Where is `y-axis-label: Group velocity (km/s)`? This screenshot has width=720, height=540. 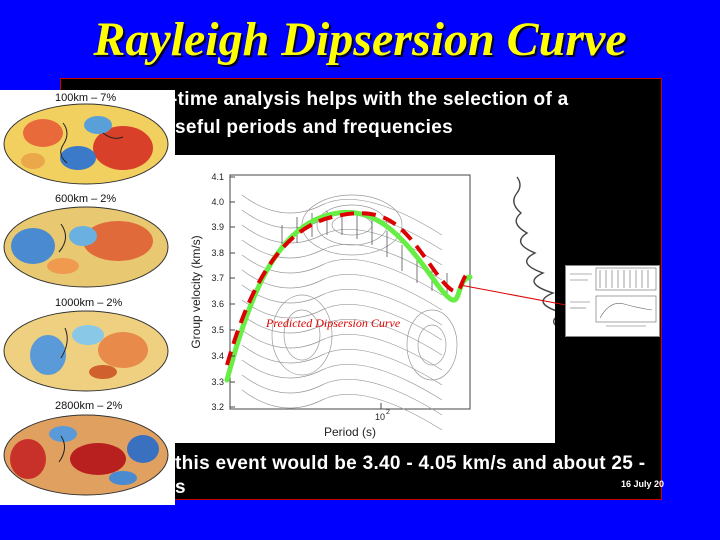
y-axis-label: Group velocity (km/s) is located at coordinates (196, 291).